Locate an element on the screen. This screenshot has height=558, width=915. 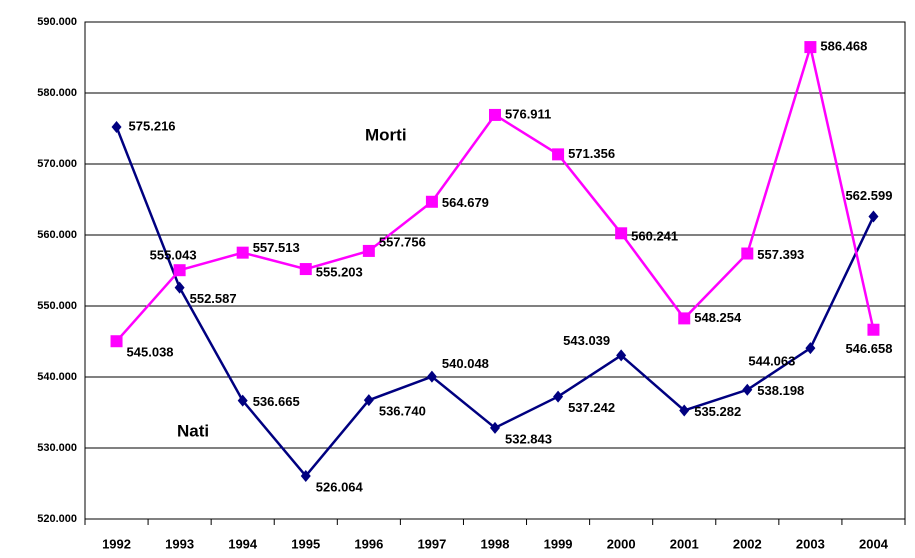
y-tick-label: 580.000 is located at coordinates (57, 93).